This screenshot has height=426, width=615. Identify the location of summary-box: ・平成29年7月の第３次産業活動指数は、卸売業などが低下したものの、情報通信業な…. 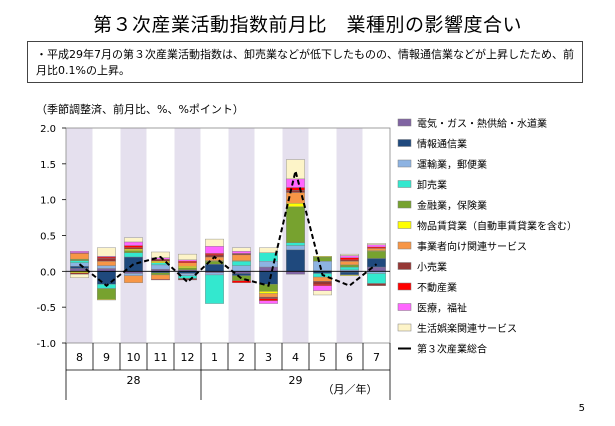
(305, 62).